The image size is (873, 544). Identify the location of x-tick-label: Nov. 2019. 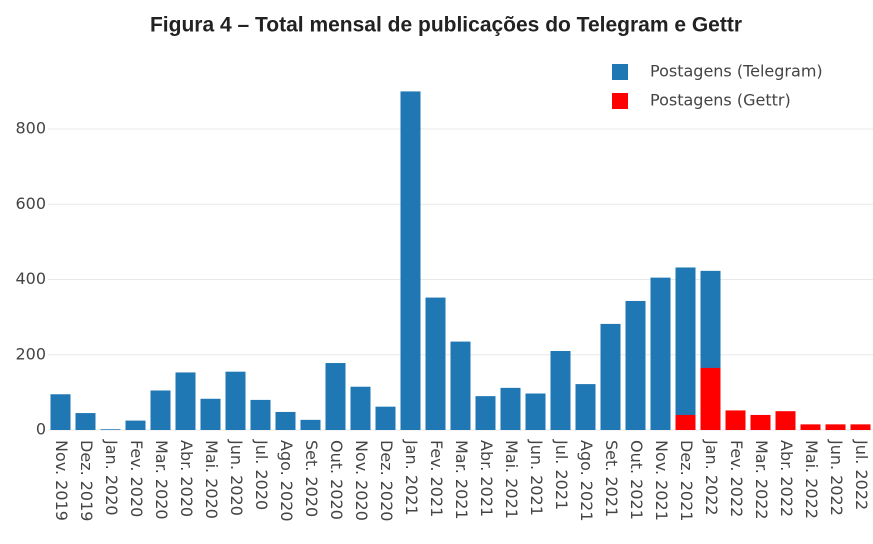
(61, 480).